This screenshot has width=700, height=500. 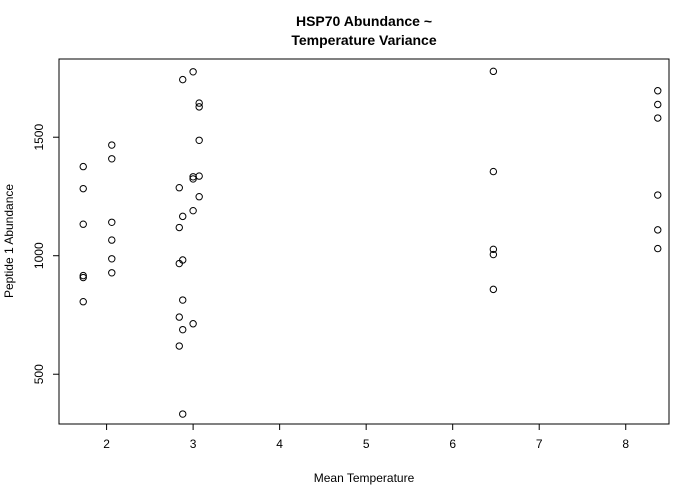 What do you see at coordinates (39, 255) in the screenshot?
I see `y-tick-label: 1000` at bounding box center [39, 255].